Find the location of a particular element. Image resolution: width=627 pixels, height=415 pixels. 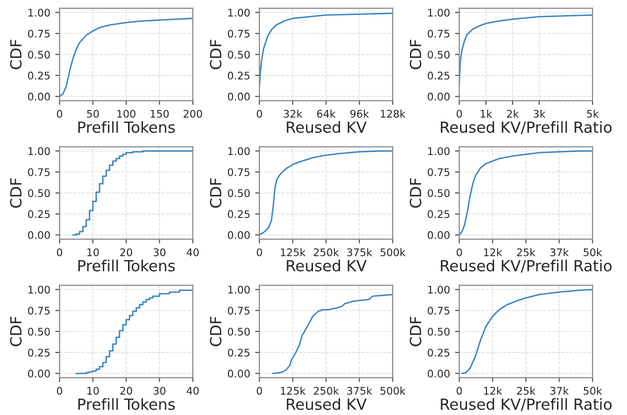

x-tick-label: 250k is located at coordinates (326, 252).